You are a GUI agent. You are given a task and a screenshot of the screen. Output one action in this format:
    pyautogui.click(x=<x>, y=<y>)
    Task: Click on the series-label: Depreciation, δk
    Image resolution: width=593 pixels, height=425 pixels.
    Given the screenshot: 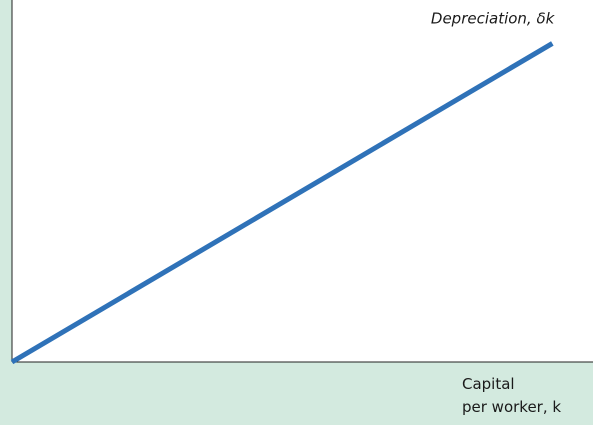 What is the action you would take?
    pyautogui.click(x=493, y=18)
    